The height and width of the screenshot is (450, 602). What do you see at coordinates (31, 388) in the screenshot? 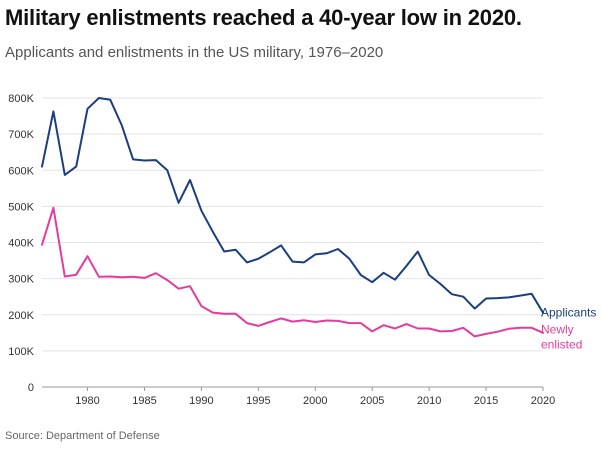
I see `y-tick-label: 0` at bounding box center [31, 388].